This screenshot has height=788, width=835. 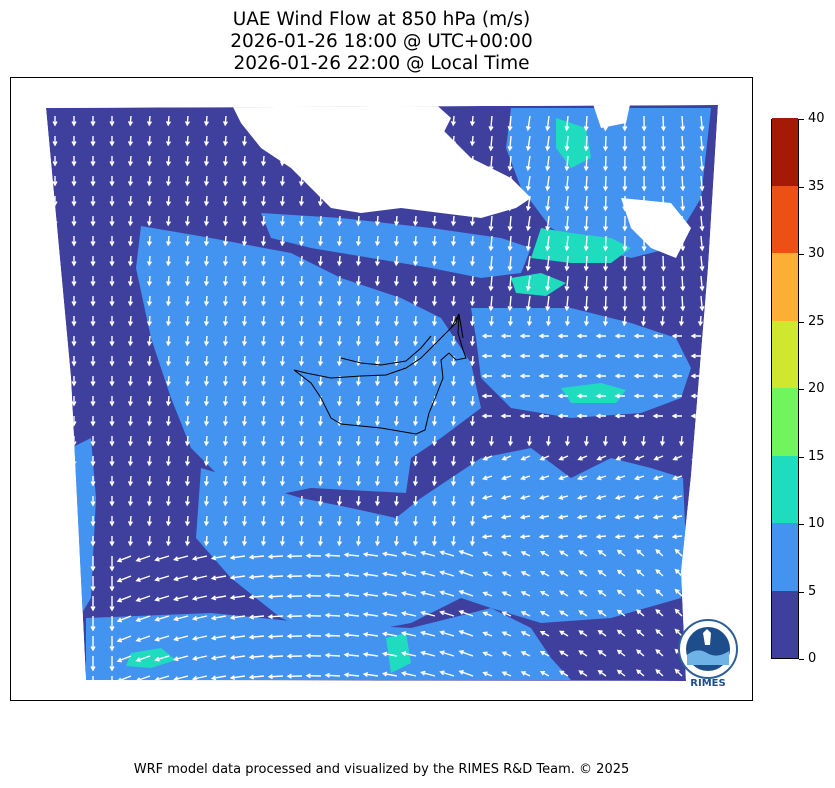 I want to click on colorbar-tick-label: 30, so click(x=816, y=253).